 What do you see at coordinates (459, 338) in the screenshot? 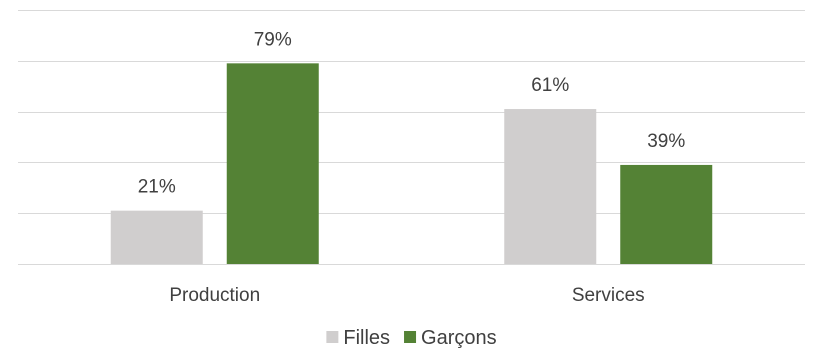
I see `legend-label-gar-ons: Garçons` at bounding box center [459, 338].